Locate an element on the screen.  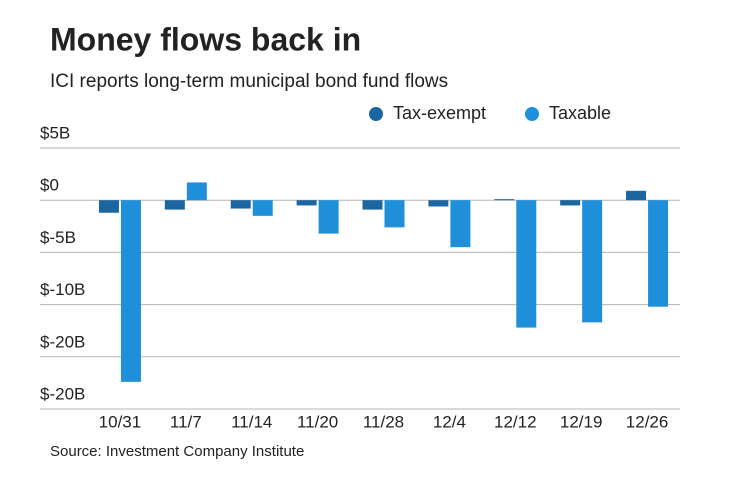
x-tick-label: 12/19 is located at coordinates (581, 421).